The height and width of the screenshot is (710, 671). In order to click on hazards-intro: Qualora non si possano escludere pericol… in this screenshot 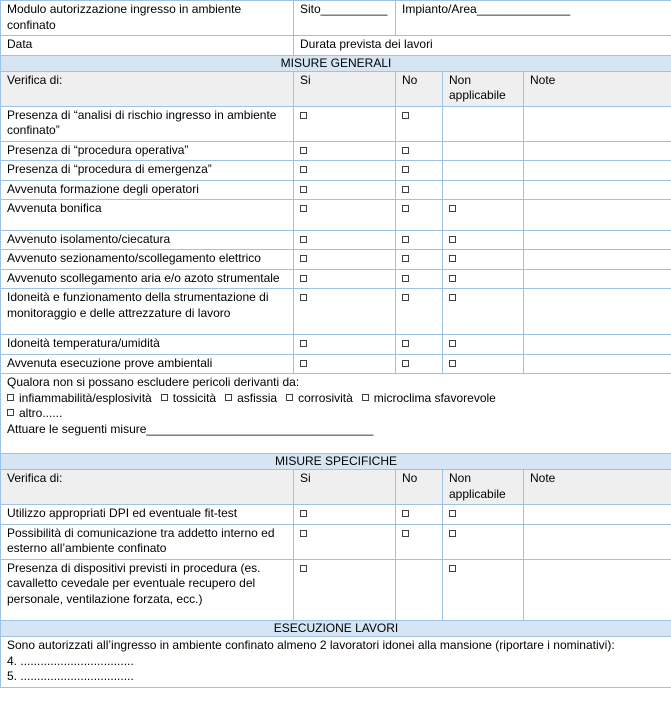, I will do `click(153, 382)`.